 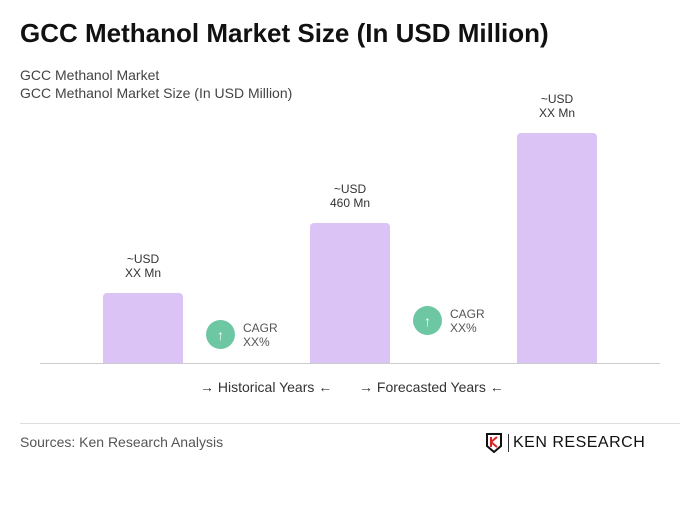 I want to click on legend-label: Forecasted Years, so click(x=431, y=387).